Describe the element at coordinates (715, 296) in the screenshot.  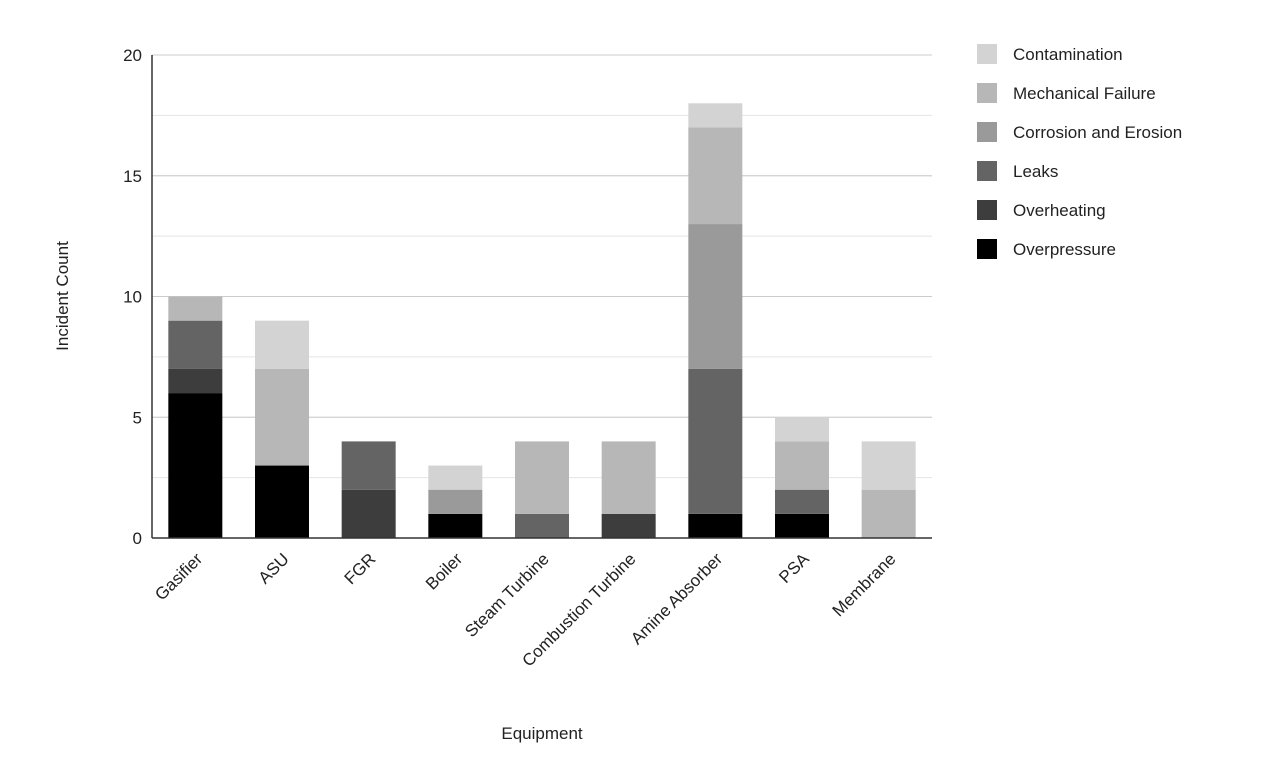
I see `bar-amine-absorber-corrosion-and-erosion` at that location.